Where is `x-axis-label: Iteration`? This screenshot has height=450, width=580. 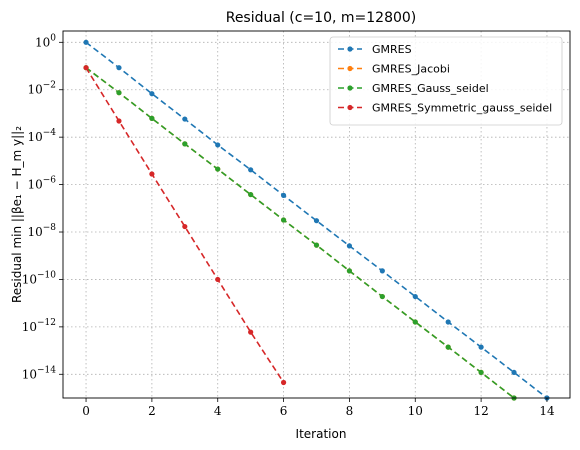 x-axis-label: Iteration is located at coordinates (321, 434).